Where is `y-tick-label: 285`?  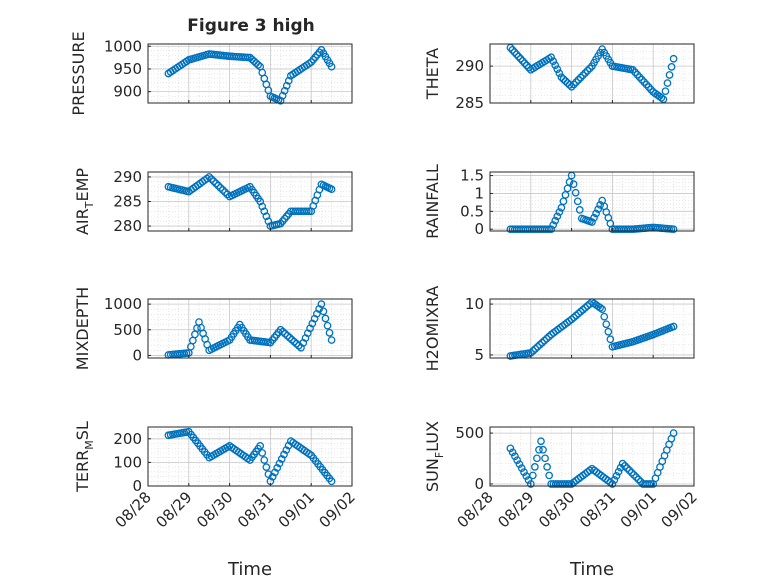
y-tick-label: 285 is located at coordinates (469, 103).